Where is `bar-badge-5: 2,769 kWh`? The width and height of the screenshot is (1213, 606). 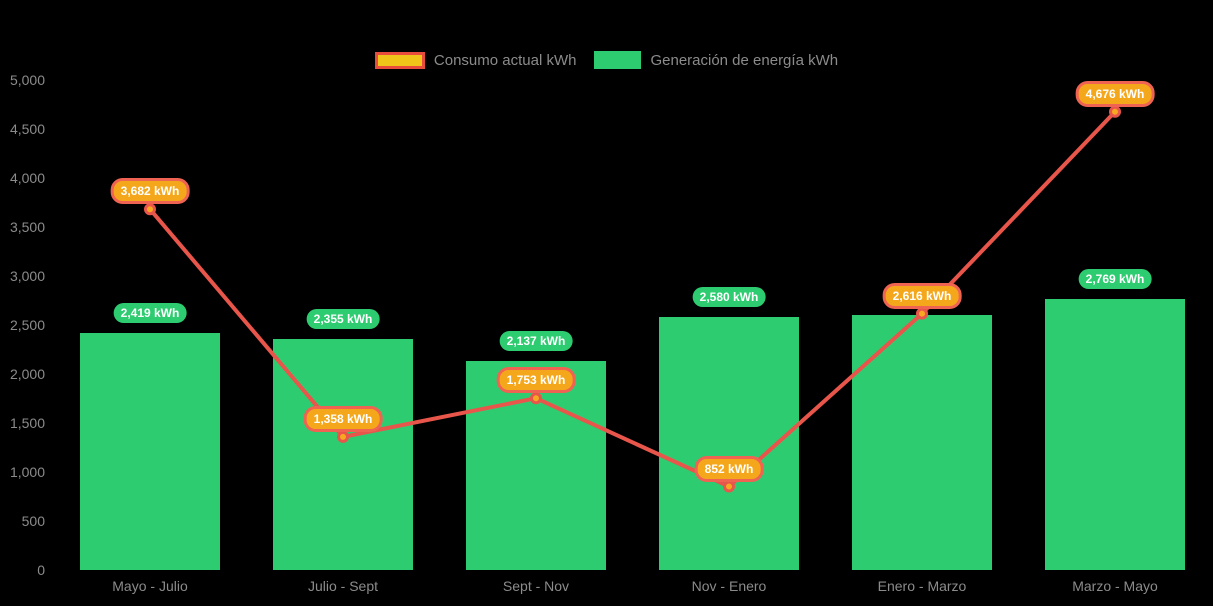
bar-badge-5: 2,769 kWh is located at coordinates (1115, 278).